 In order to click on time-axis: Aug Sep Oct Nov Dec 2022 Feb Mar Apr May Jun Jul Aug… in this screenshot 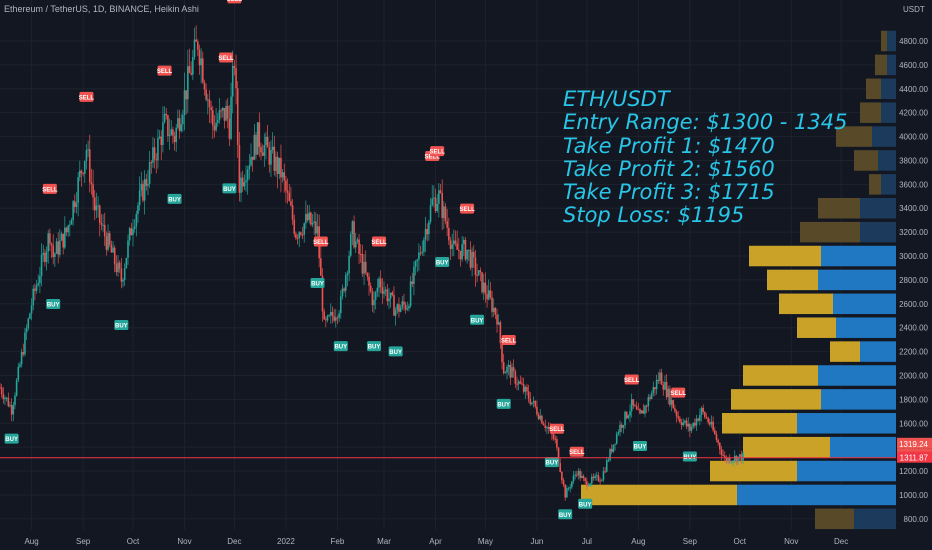, I will do `click(466, 540)`.